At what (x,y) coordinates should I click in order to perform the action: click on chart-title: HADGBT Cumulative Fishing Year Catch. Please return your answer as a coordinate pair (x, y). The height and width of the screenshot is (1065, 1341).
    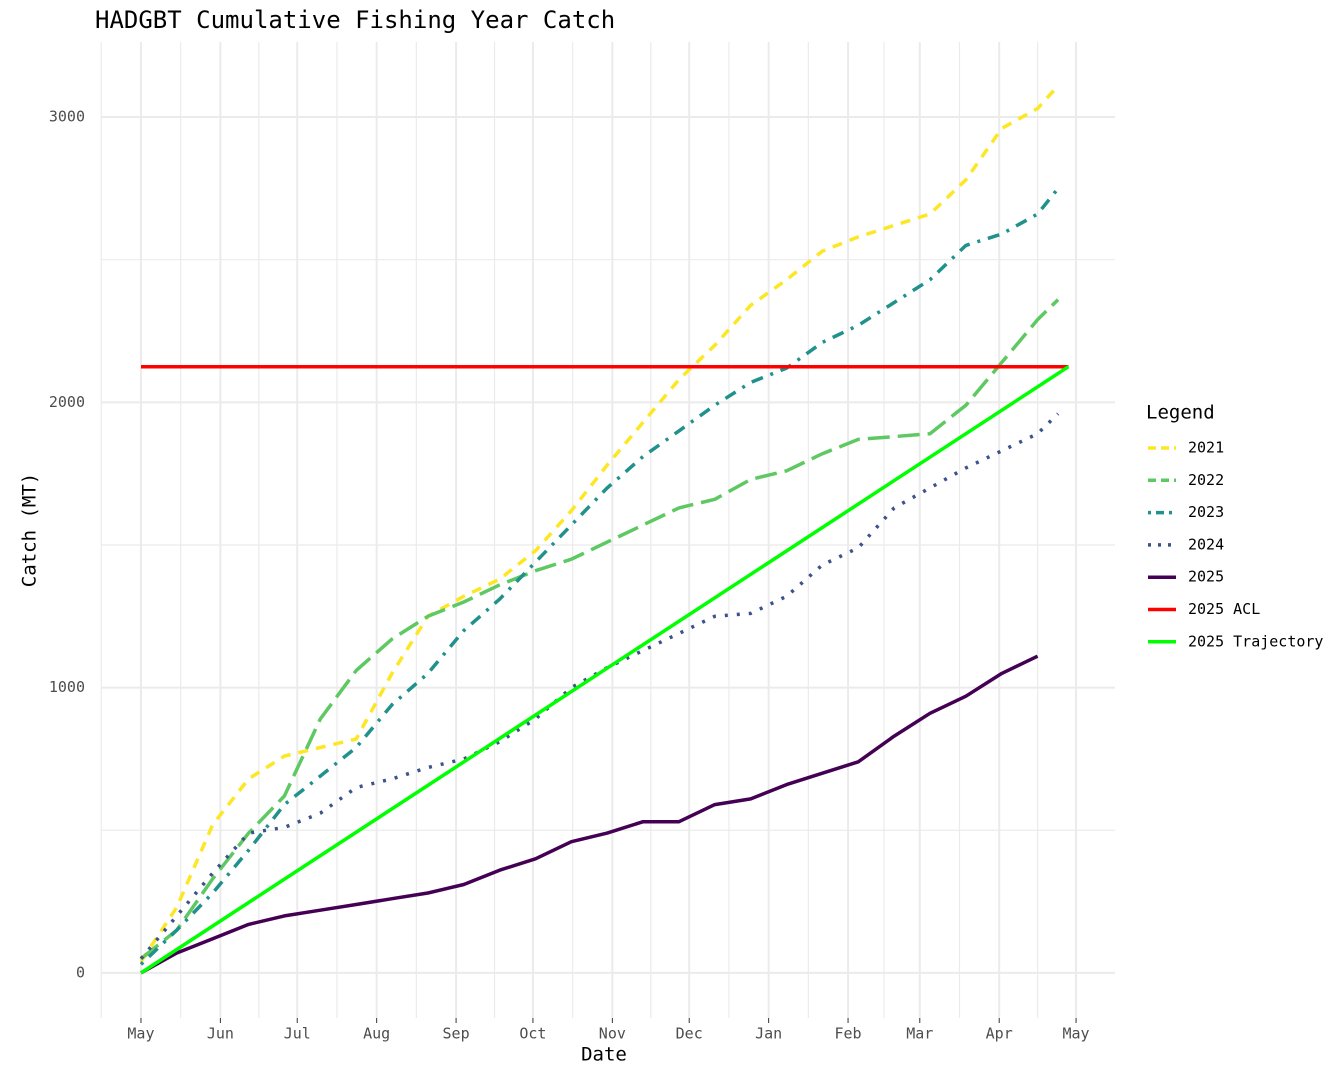
    Looking at the image, I should click on (355, 20).